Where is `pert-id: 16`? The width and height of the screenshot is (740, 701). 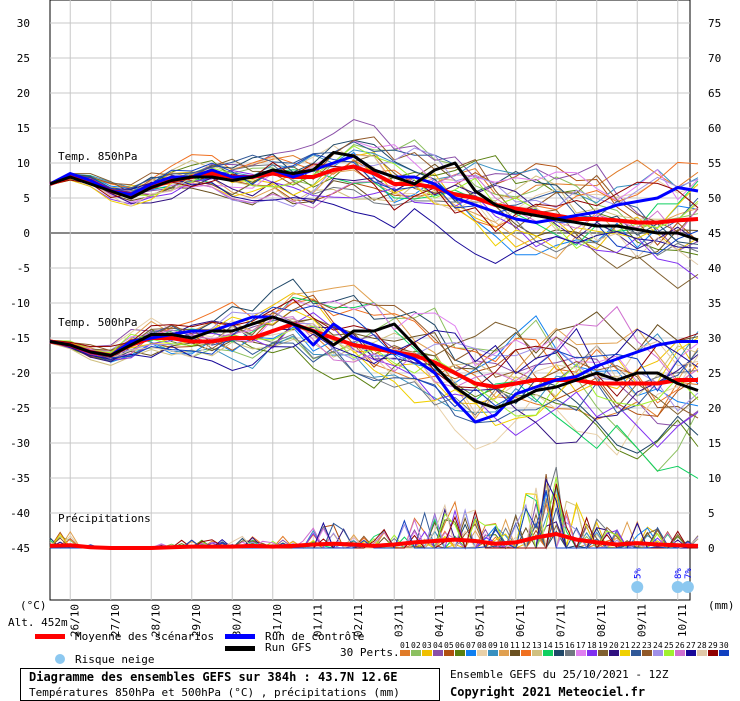
pert-id: 16 is located at coordinates (570, 645).